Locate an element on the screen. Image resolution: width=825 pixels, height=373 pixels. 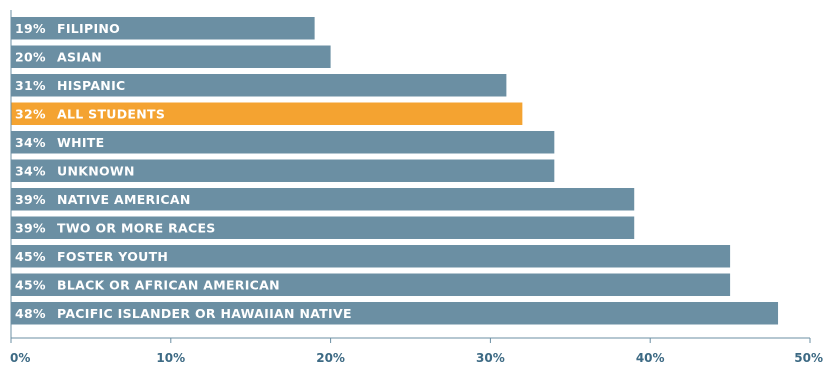
x-tick-label: 30% is located at coordinates (490, 358).